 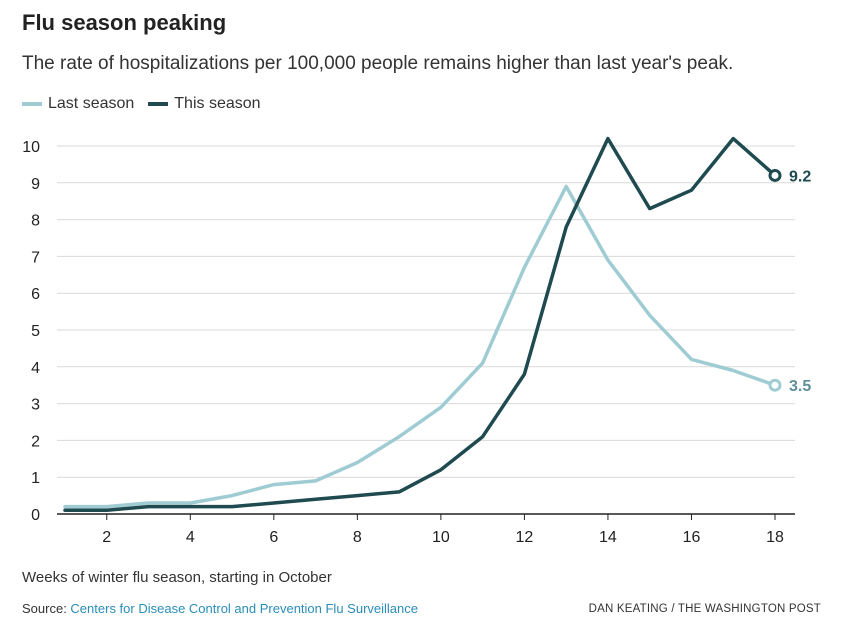 I want to click on source-prefix: Source:, so click(x=46, y=608).